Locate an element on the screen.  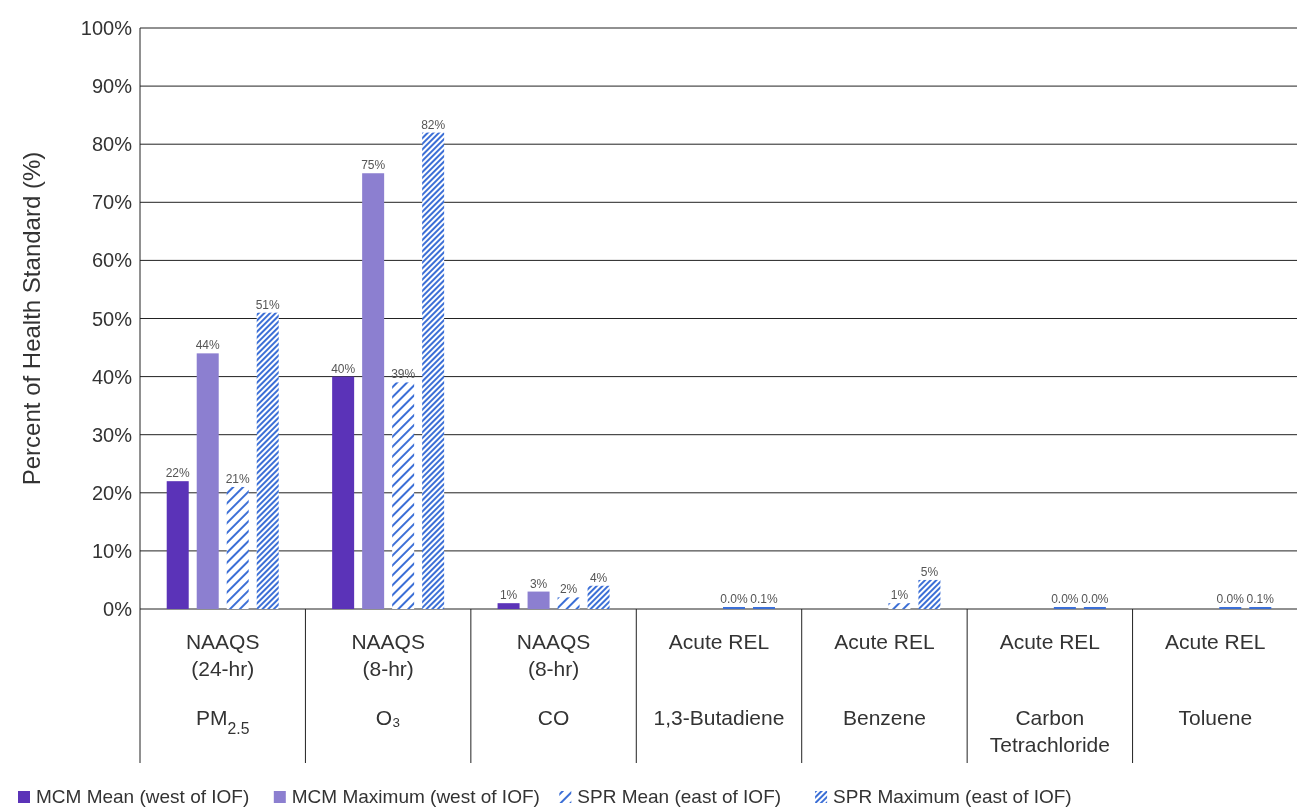
category-label: Acute REL 1,3-Butadiene is located at coordinates (719, 679).